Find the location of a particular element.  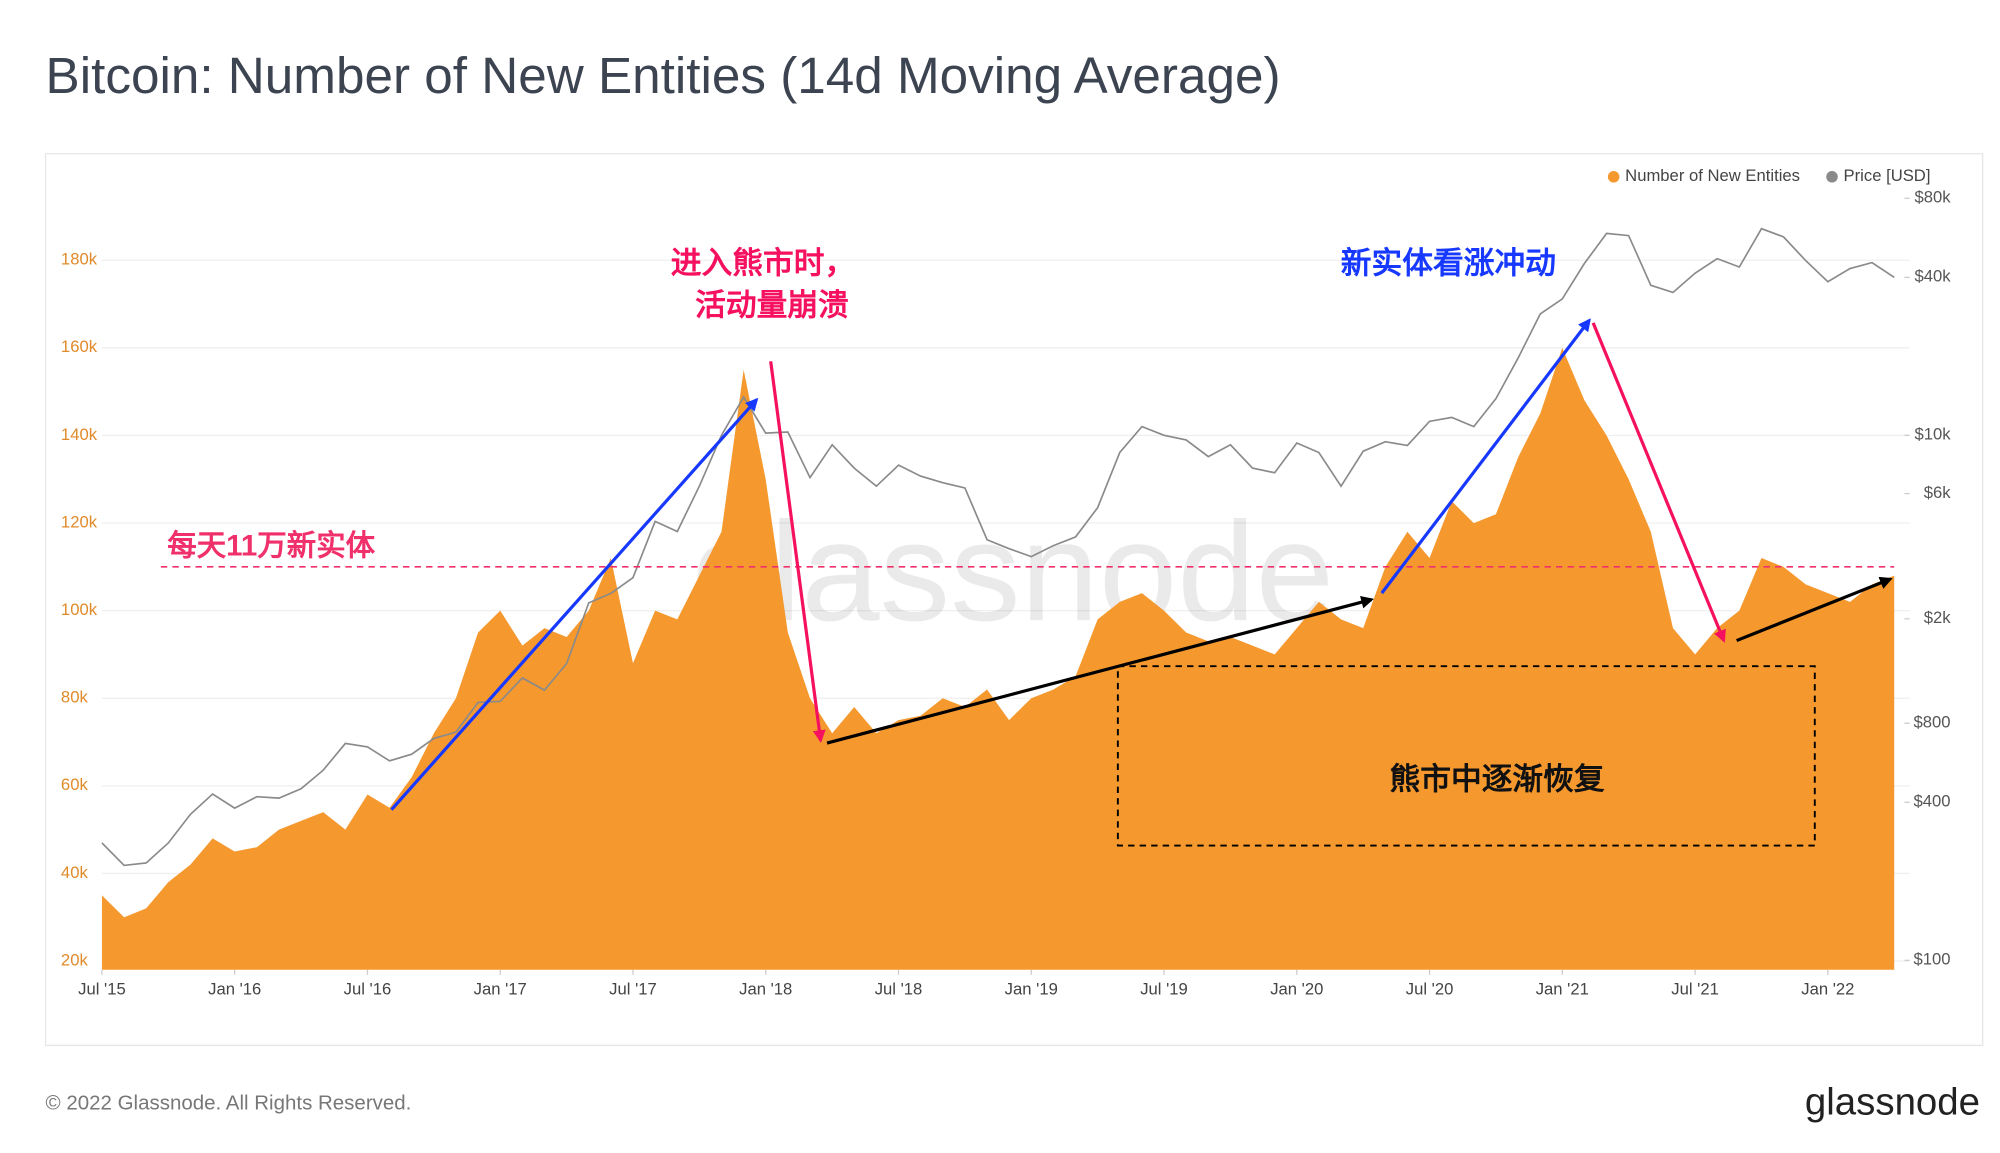

watermark: glassnode is located at coordinates (1013, 571).